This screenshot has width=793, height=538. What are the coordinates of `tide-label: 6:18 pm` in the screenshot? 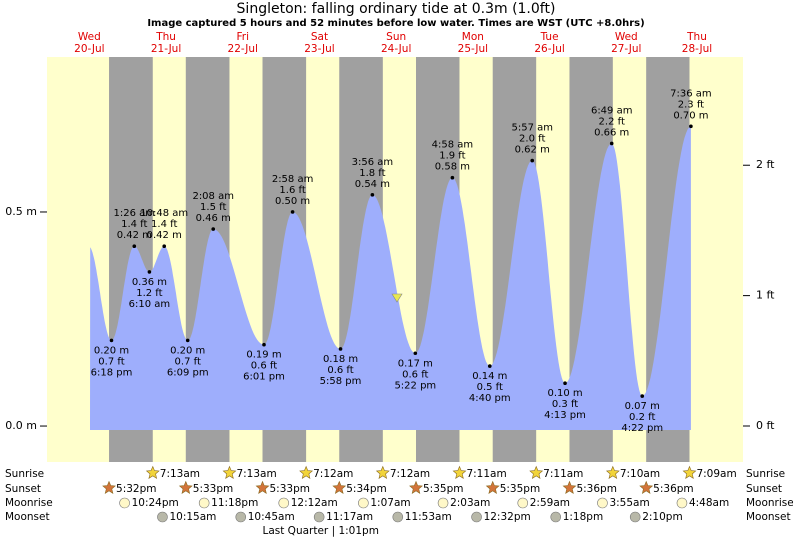 It's located at (112, 372).